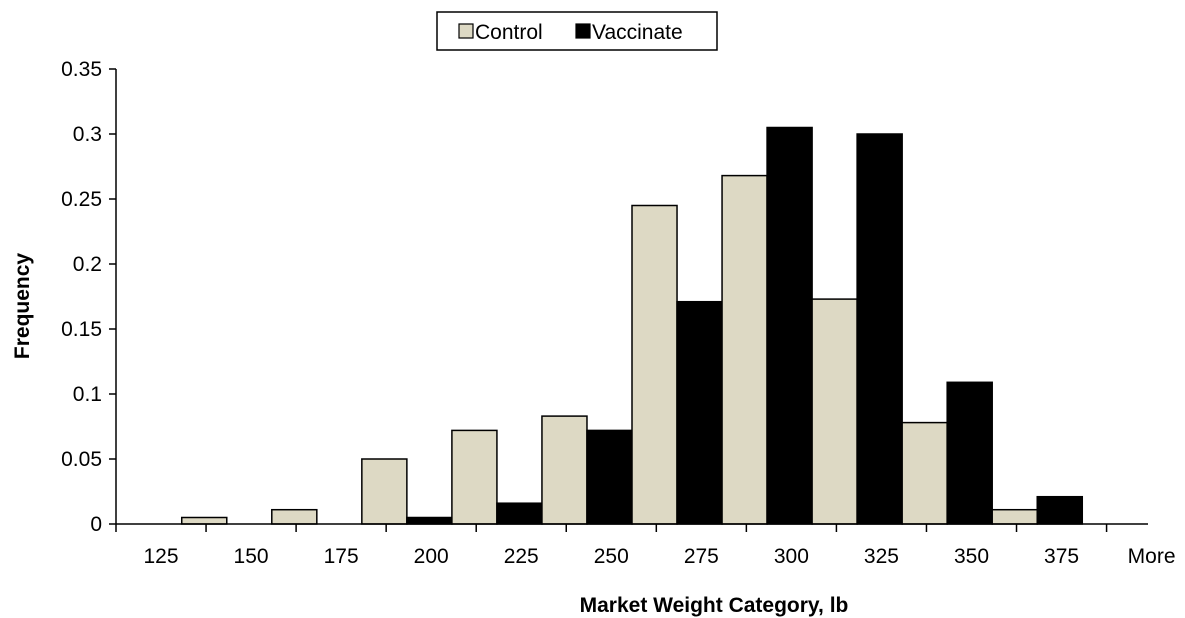 The height and width of the screenshot is (618, 1185). What do you see at coordinates (341, 556) in the screenshot?
I see `x-tick-label: 175` at bounding box center [341, 556].